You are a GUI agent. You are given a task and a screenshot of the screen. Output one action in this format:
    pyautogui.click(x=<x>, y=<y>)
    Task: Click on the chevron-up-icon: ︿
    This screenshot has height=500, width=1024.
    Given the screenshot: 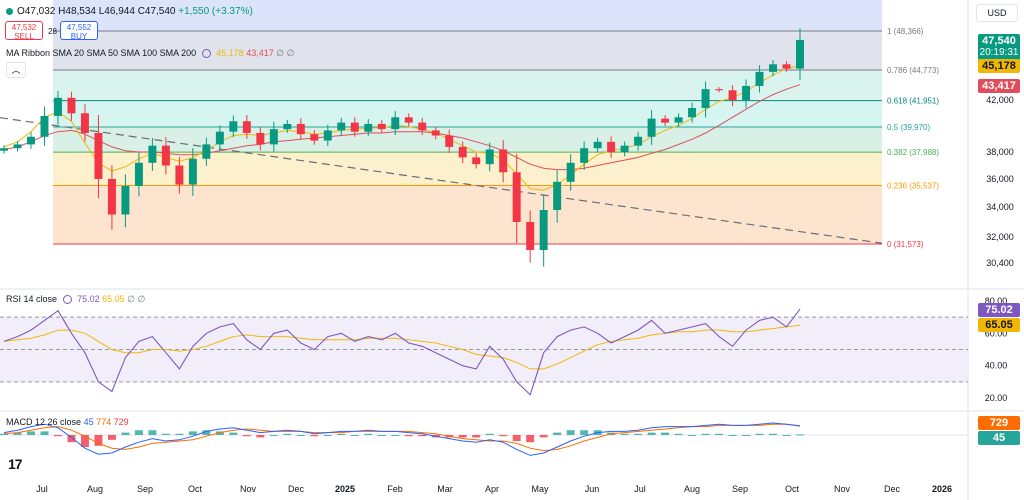 What is the action you would take?
    pyautogui.click(x=16, y=70)
    